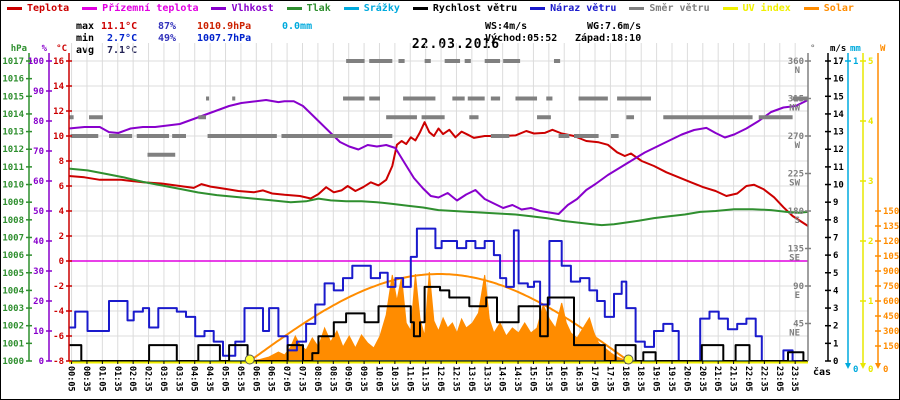 Image resolution: width=900 pixels, height=400 pixels. Describe the element at coordinates (38, 152) in the screenshot. I see `axis-tick-label: 70` at that location.